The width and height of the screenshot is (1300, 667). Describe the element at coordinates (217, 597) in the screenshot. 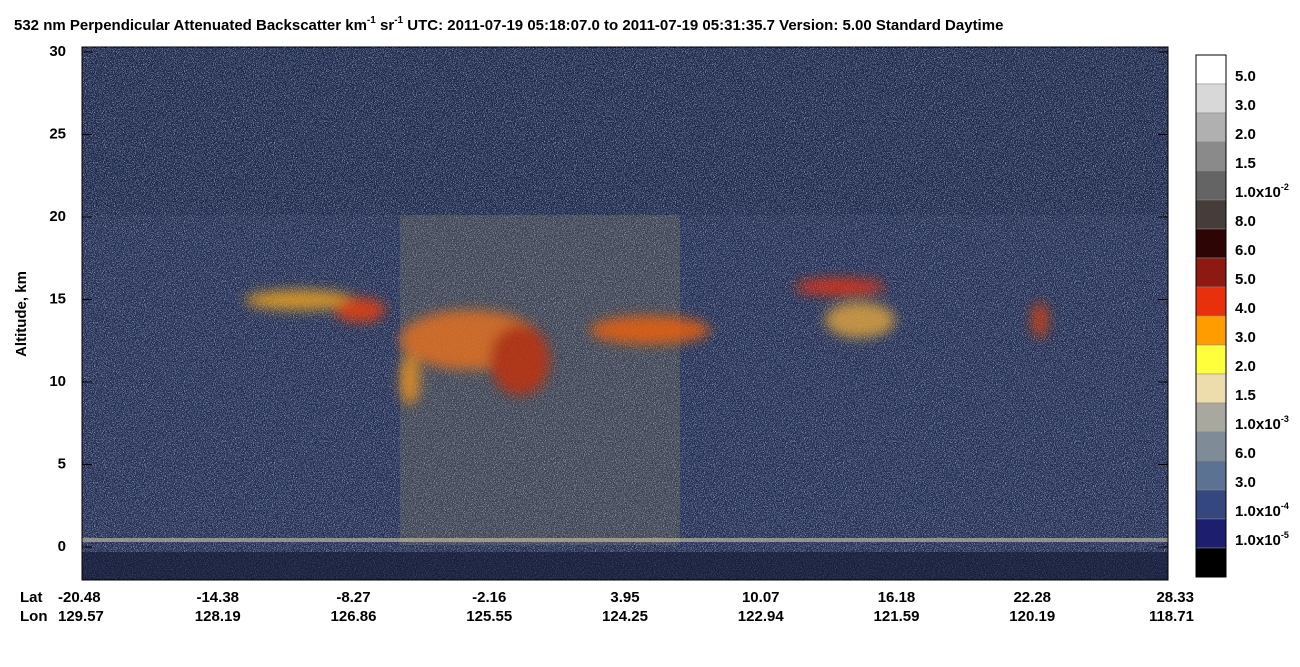

I see `x-tick-label: -14.38` at that location.